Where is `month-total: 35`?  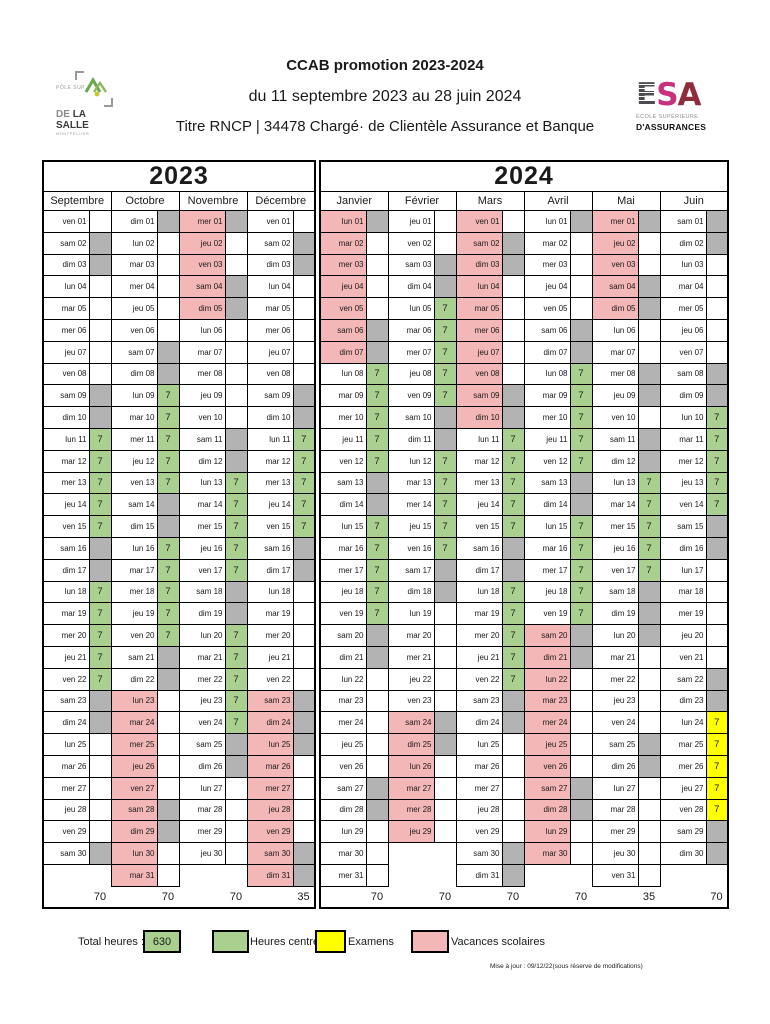 month-total: 35 is located at coordinates (304, 897).